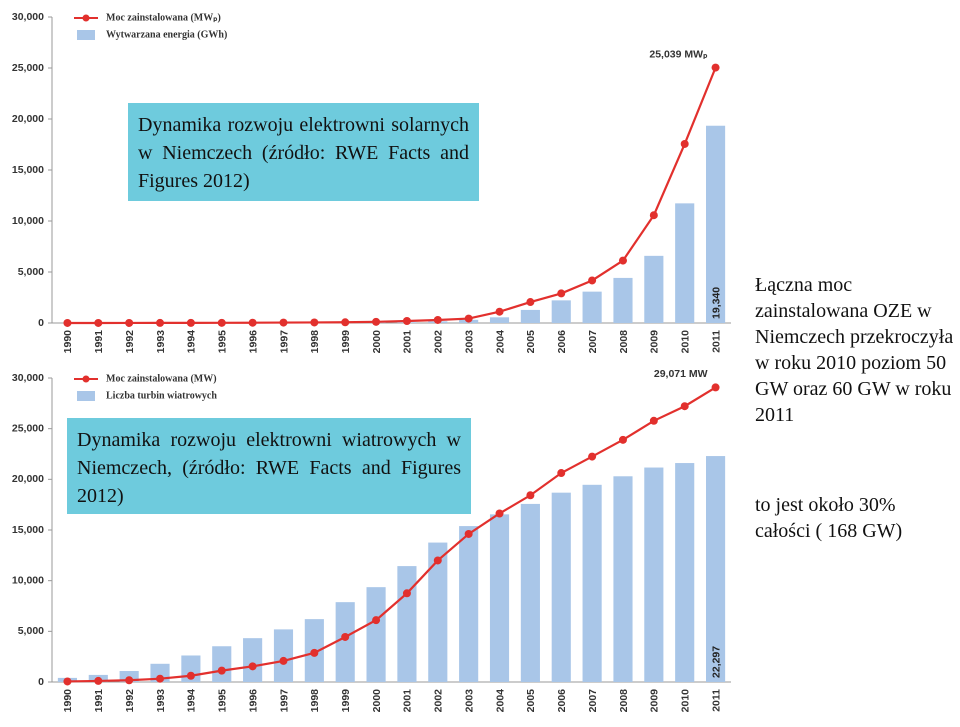 The width and height of the screenshot is (960, 727). I want to click on legend-label: Liczba turbin wiatrowych, so click(161, 395).